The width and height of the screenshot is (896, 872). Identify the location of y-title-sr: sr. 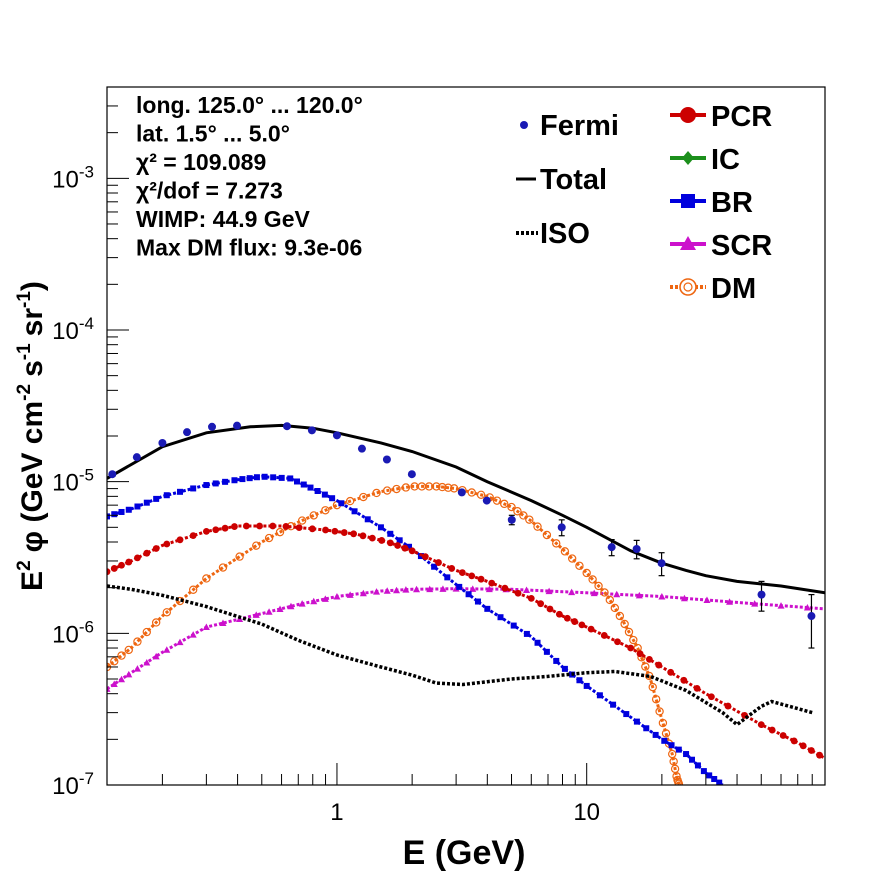
(32, 322).